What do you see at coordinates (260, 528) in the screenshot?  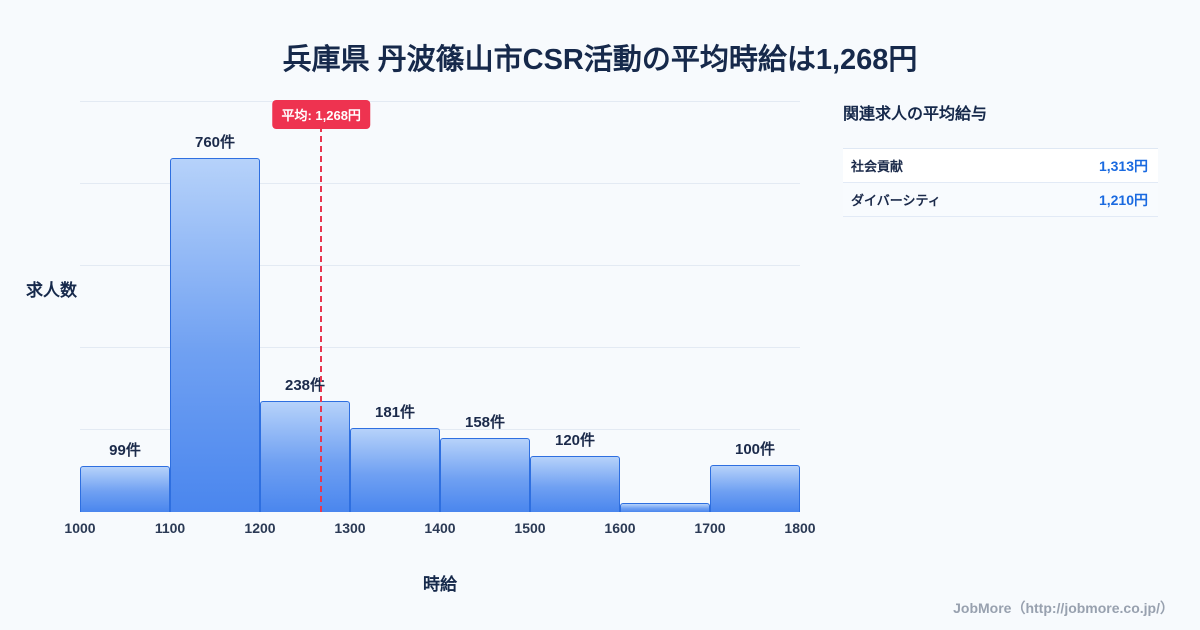 I see `x-tick-label: 1200` at bounding box center [260, 528].